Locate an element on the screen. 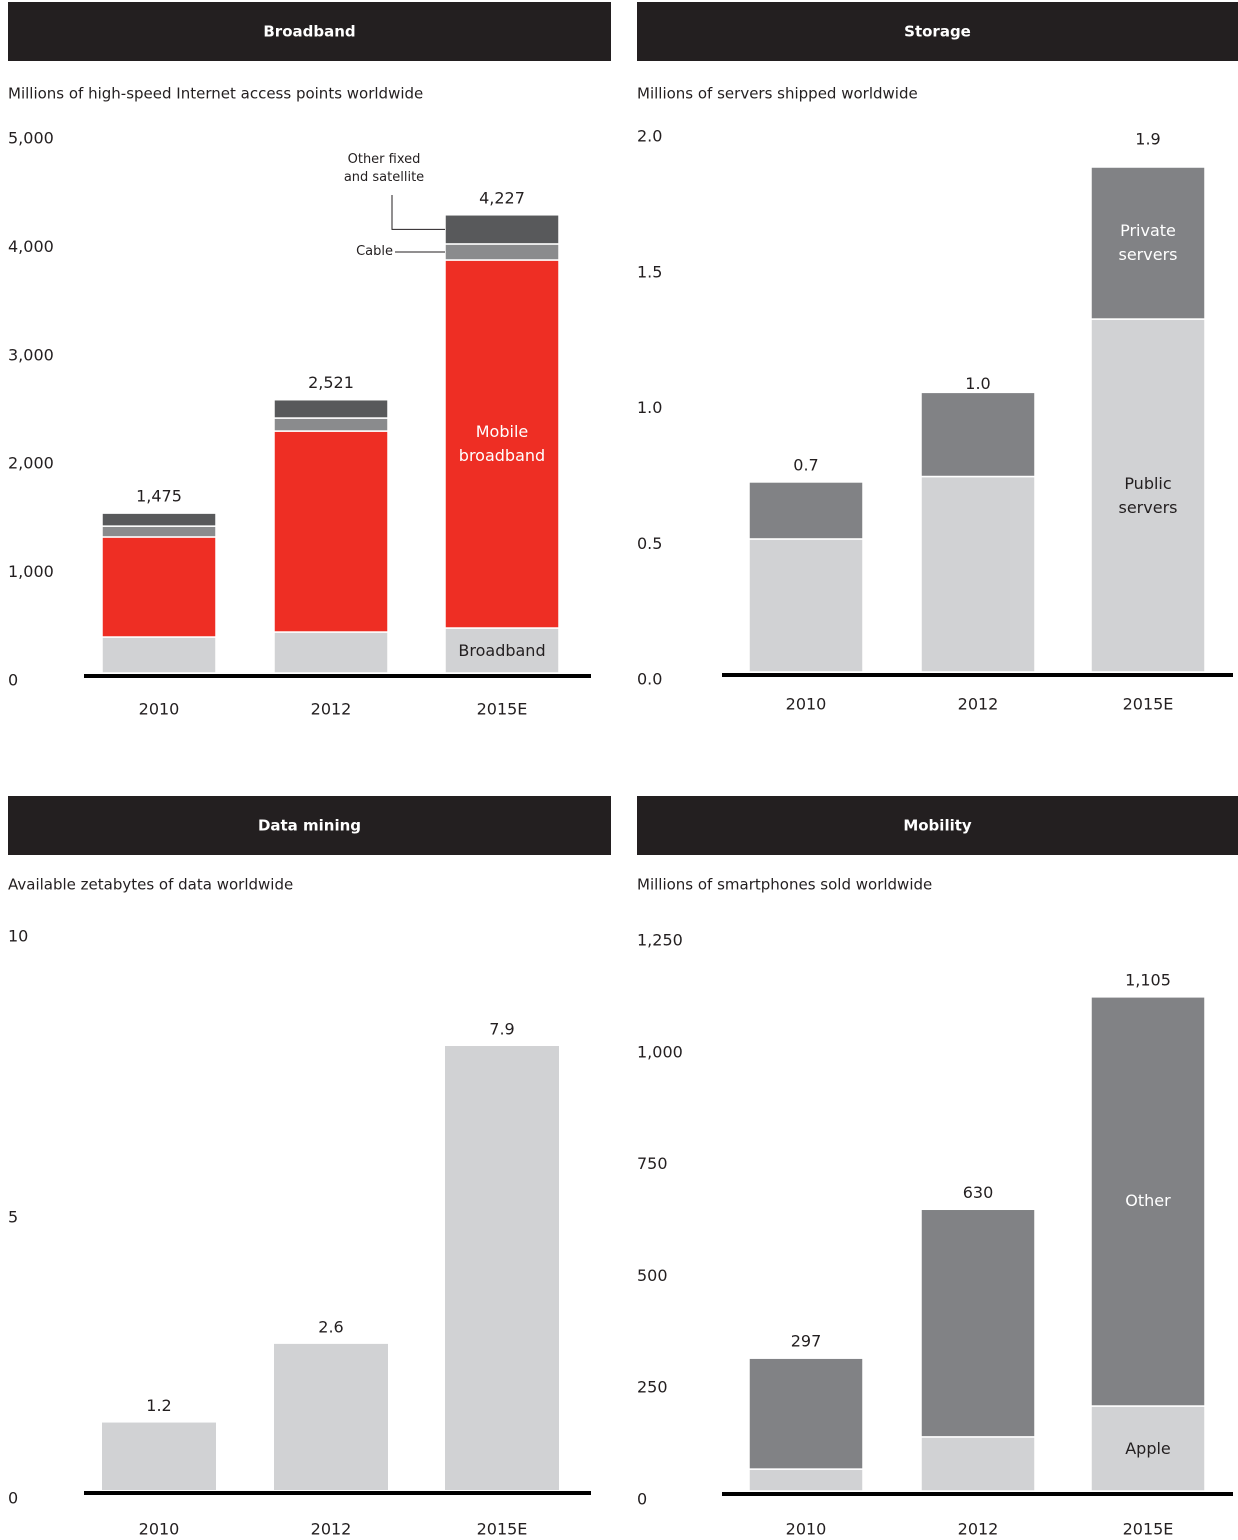  y-tick-label: 0.0 is located at coordinates (649, 679).